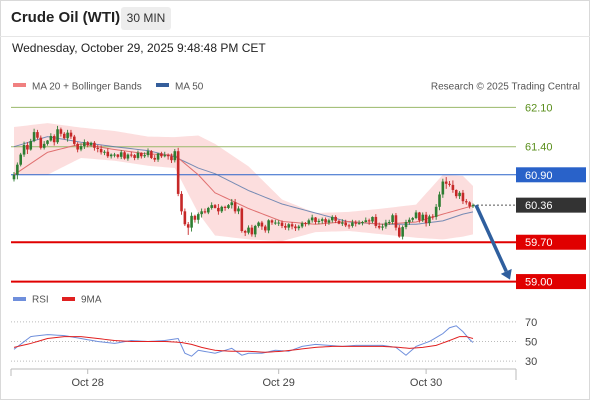 This screenshot has height=400, width=590. I want to click on bollinger-legend-swatch, so click(19, 85).